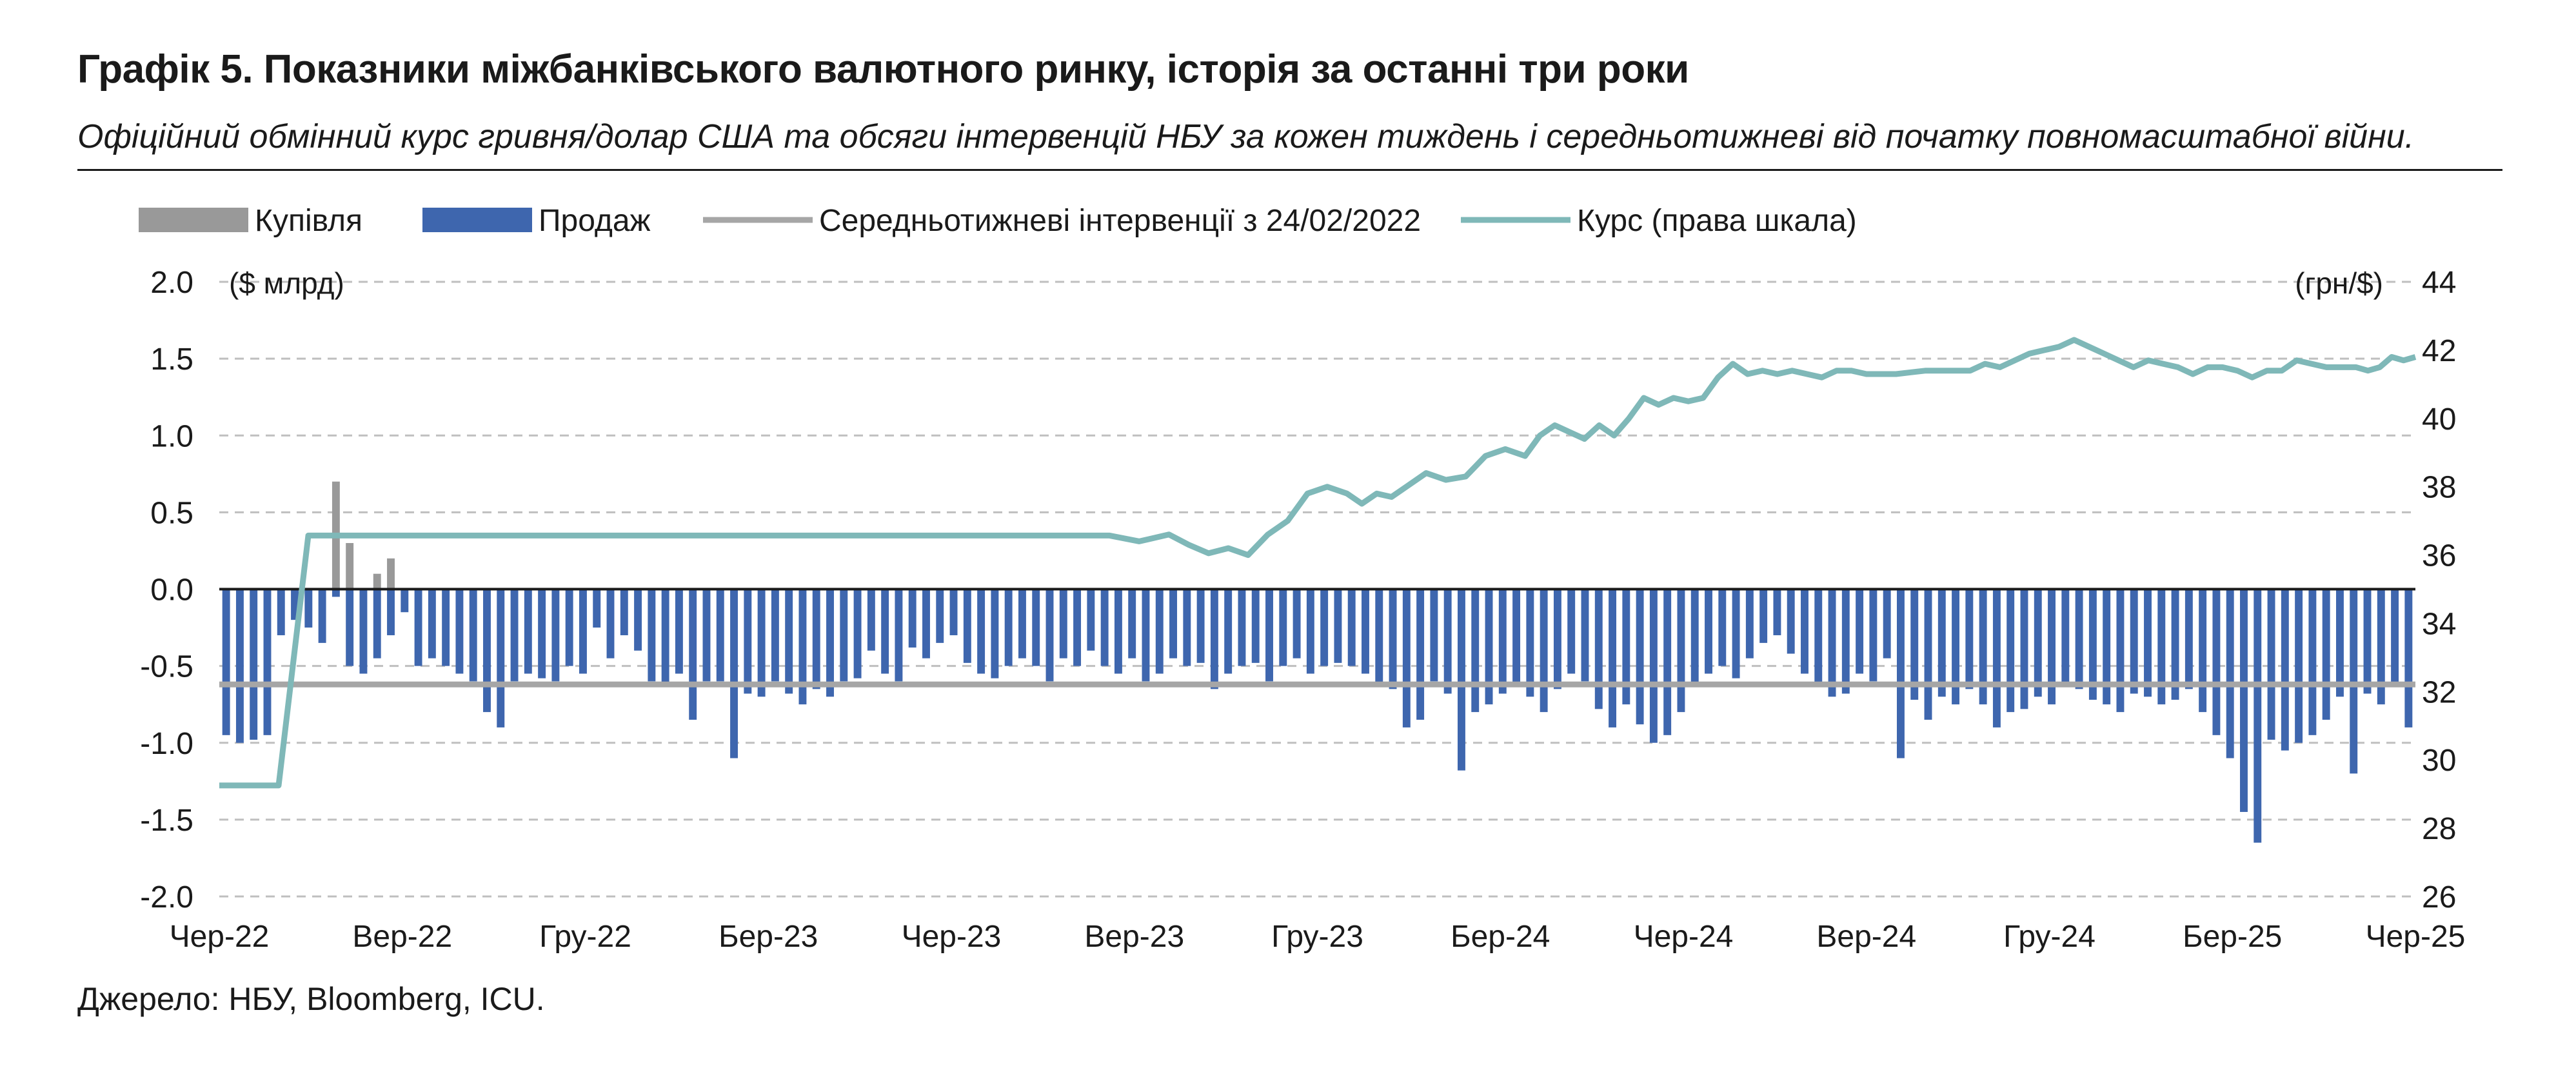 The width and height of the screenshot is (2576, 1068). I want to click on y2-tick-label: 42, so click(2439, 351).